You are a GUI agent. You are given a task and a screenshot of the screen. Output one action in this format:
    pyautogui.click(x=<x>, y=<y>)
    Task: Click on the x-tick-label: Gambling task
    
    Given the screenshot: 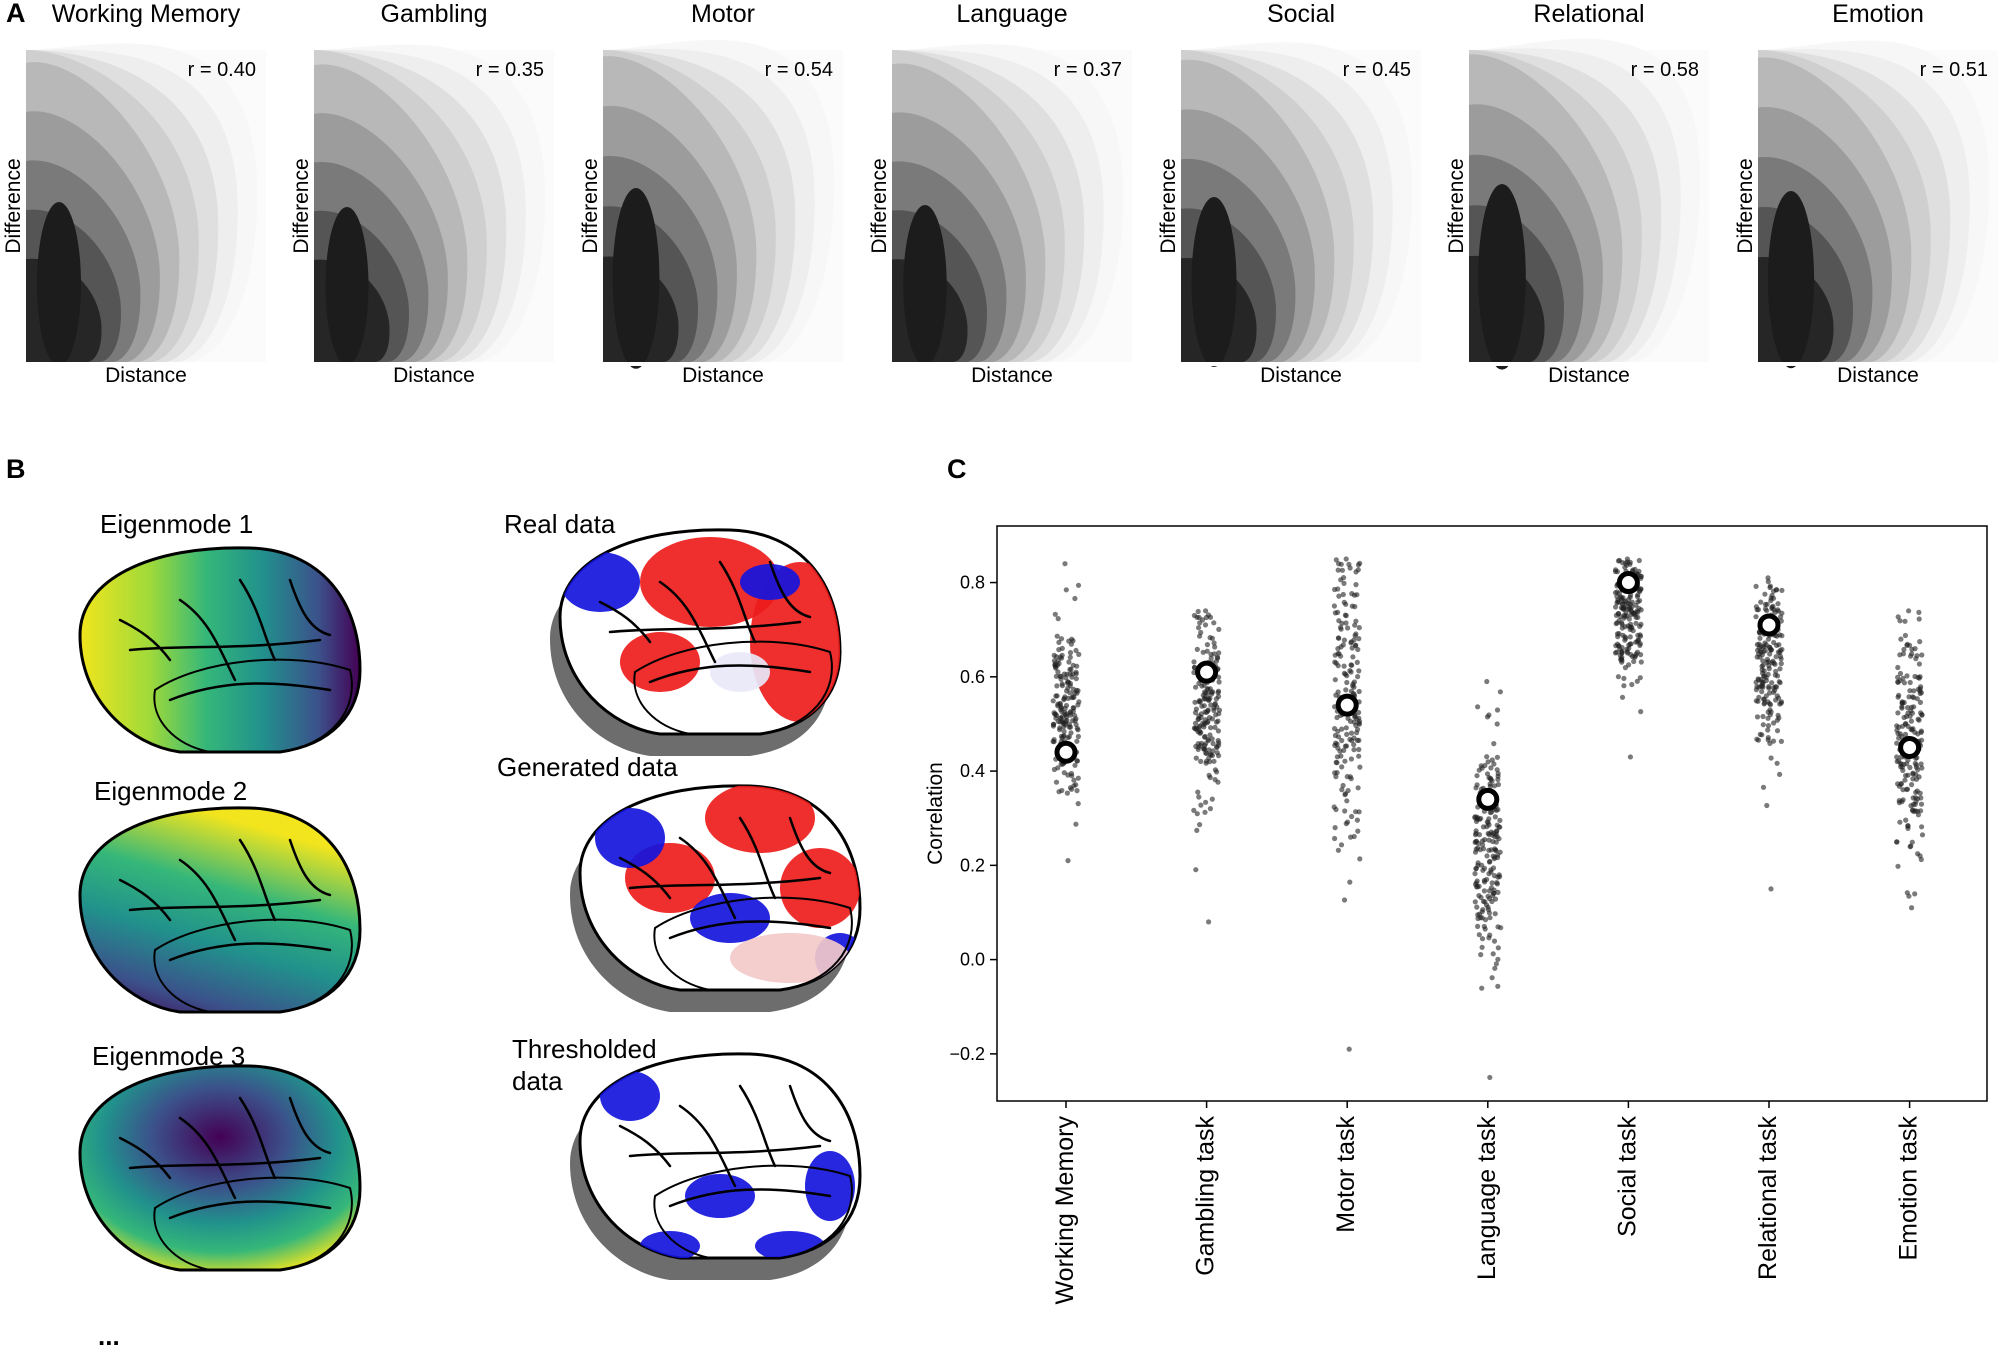 What is the action you would take?
    pyautogui.click(x=1206, y=1196)
    